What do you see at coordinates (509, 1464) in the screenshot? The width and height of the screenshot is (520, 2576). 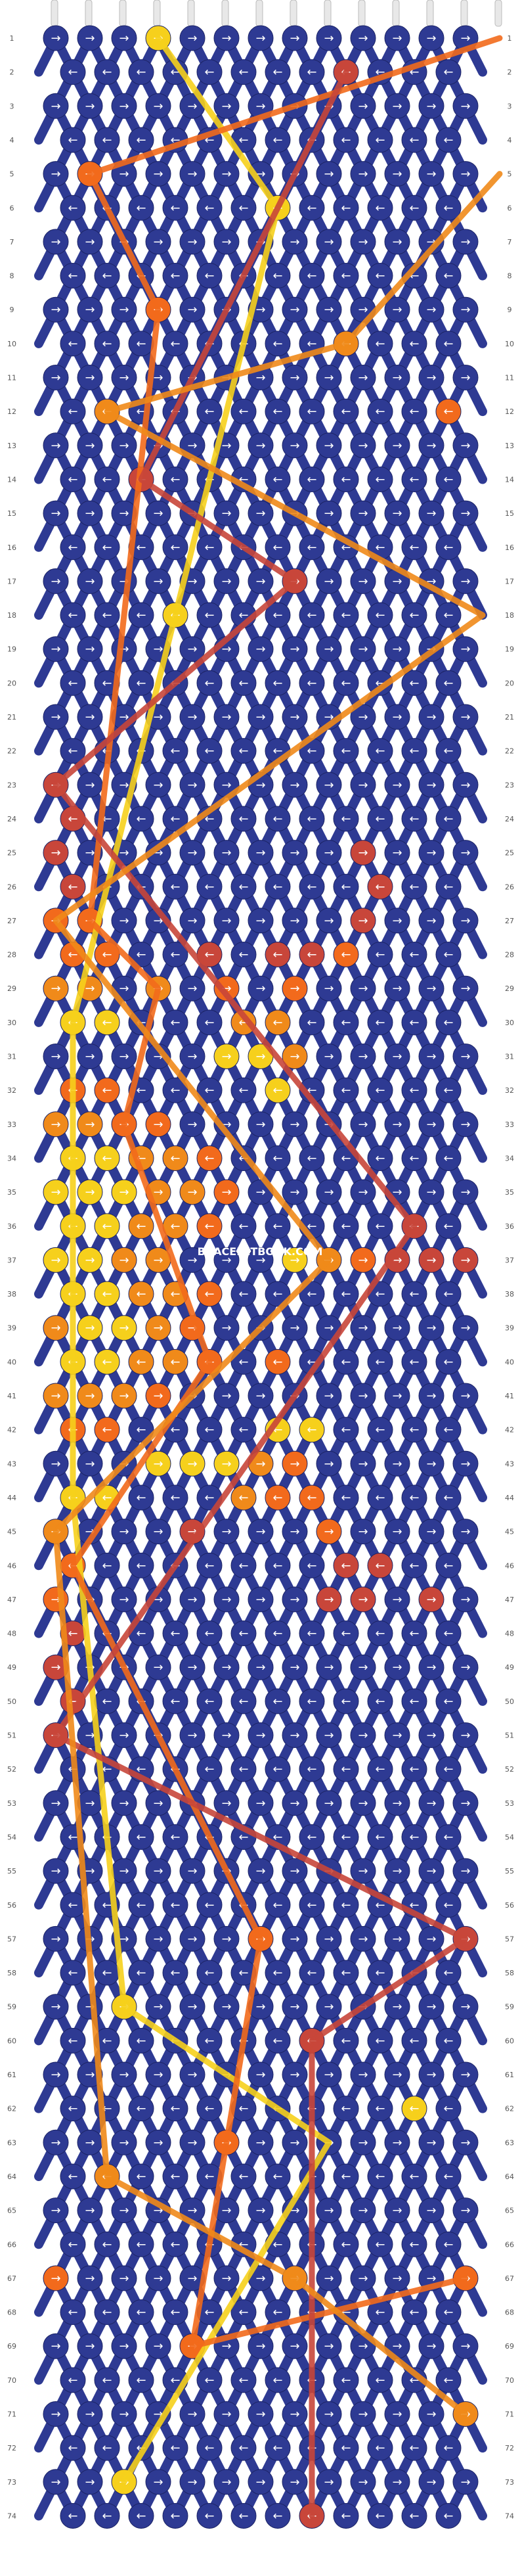 I see `row-label-right: 43` at bounding box center [509, 1464].